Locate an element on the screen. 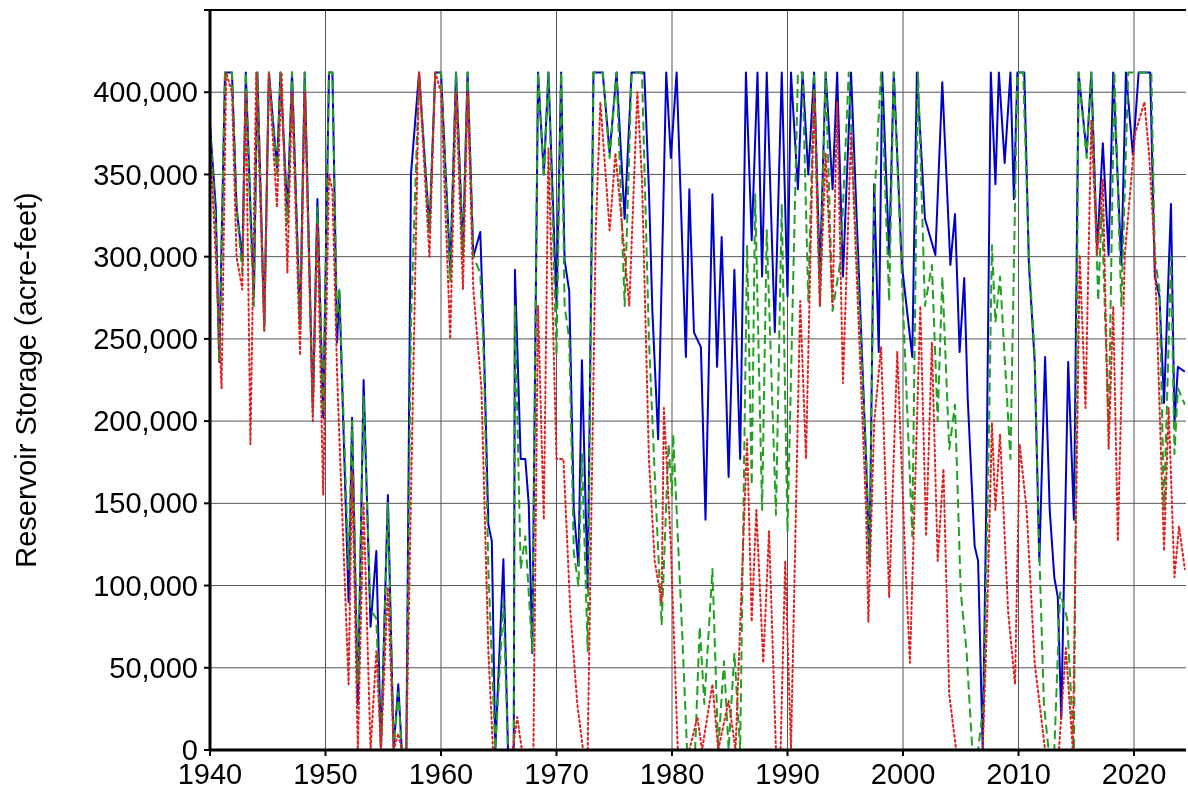 This screenshot has width=1188, height=801. y-tick-label: 350,000 is located at coordinates (145, 174).